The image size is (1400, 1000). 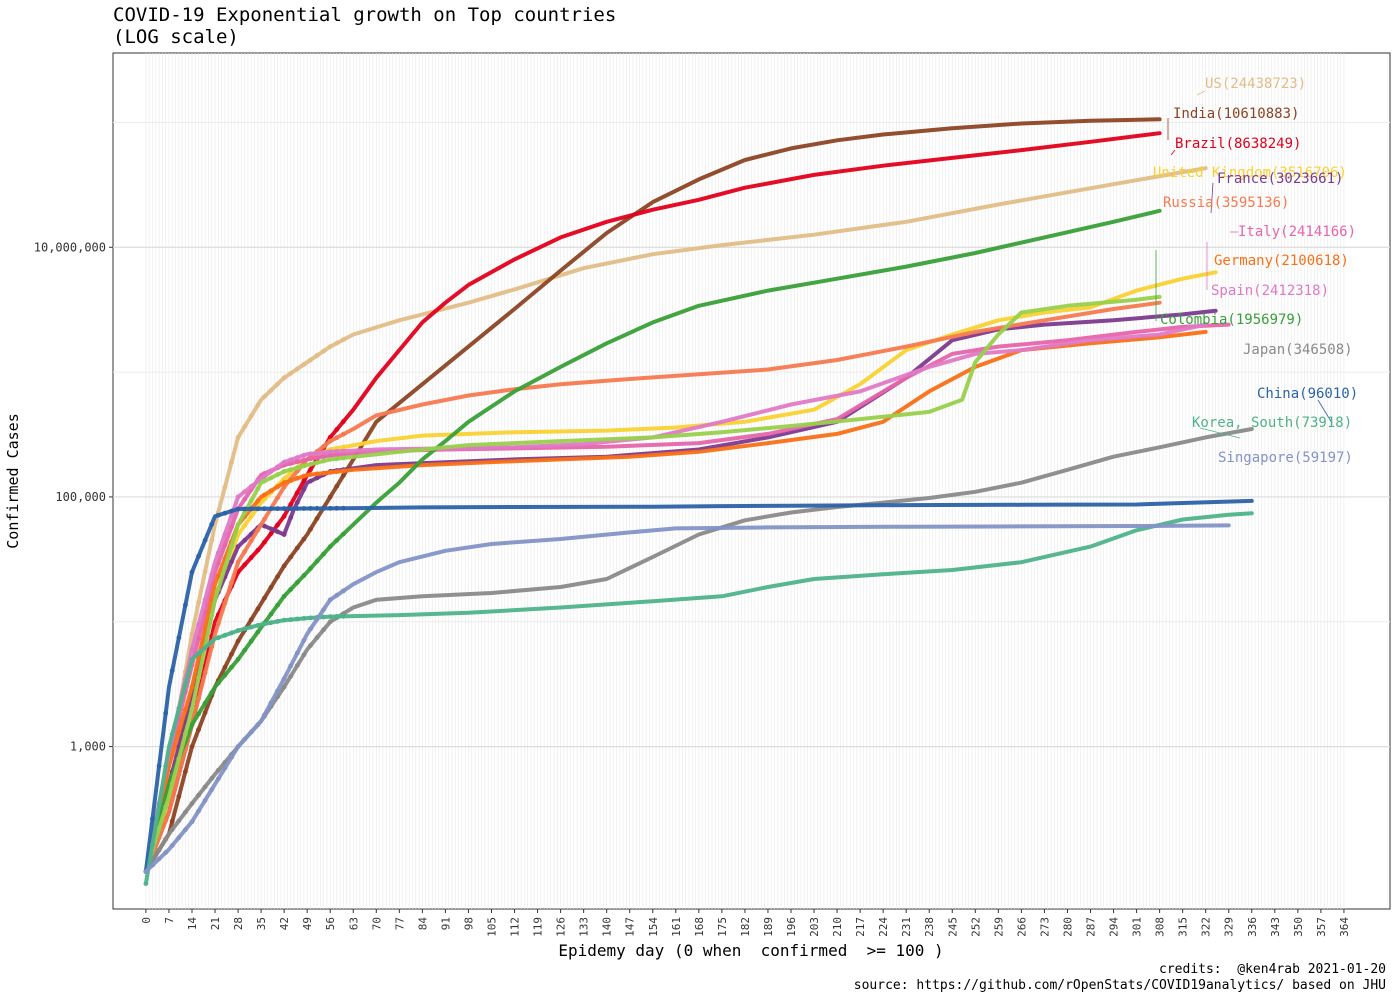 What do you see at coordinates (1275, 927) in the screenshot?
I see `x-tick-label: 343` at bounding box center [1275, 927].